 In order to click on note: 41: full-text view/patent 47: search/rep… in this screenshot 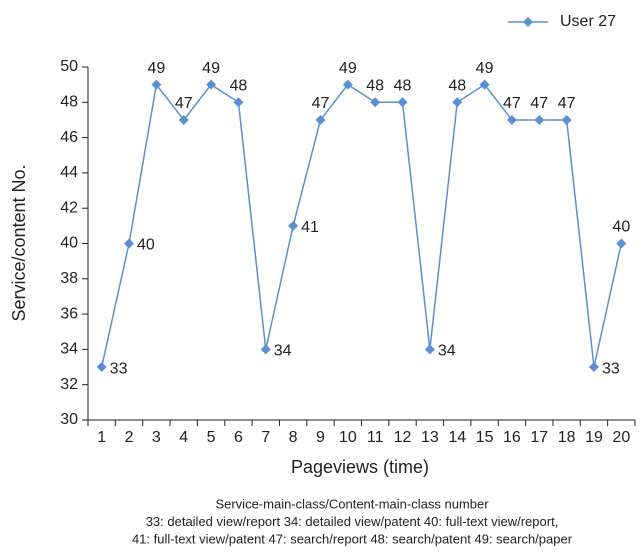, I will do `click(352, 538)`.